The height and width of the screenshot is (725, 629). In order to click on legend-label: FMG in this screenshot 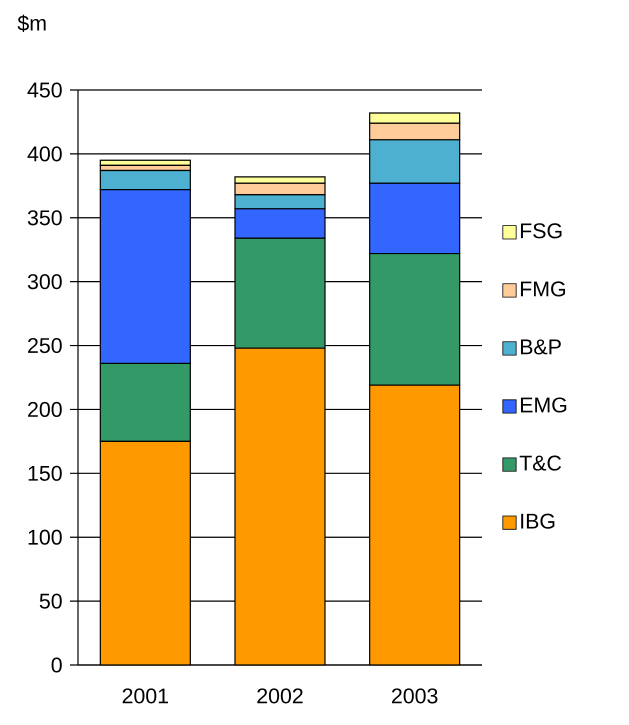, I will do `click(543, 288)`.